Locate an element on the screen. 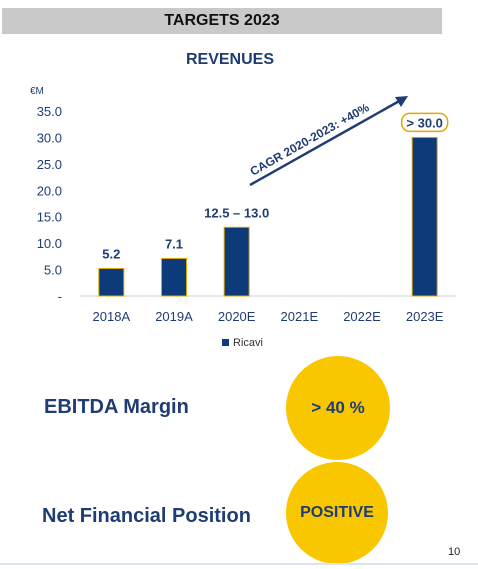  data-label: 12.5 – 13.0 is located at coordinates (236, 212).